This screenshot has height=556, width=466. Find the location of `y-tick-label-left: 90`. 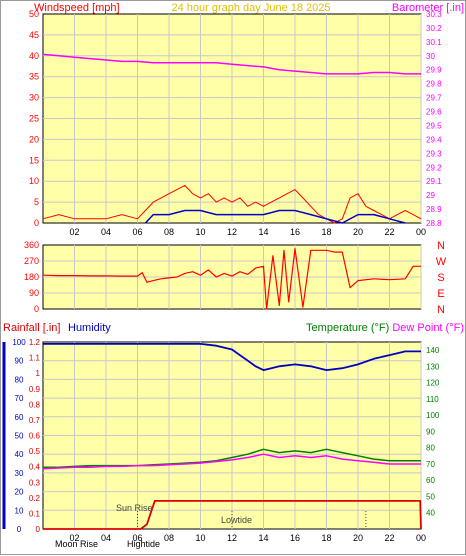

y-tick-label-left: 90 is located at coordinates (34, 293).